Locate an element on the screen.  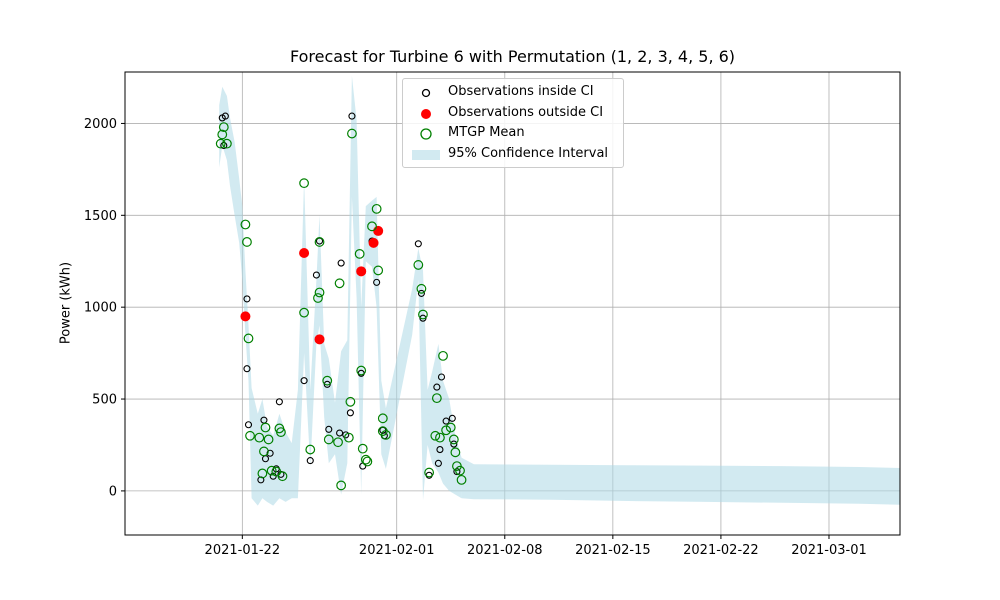
legend-label-outside: Observations outside CI is located at coordinates (526, 112).